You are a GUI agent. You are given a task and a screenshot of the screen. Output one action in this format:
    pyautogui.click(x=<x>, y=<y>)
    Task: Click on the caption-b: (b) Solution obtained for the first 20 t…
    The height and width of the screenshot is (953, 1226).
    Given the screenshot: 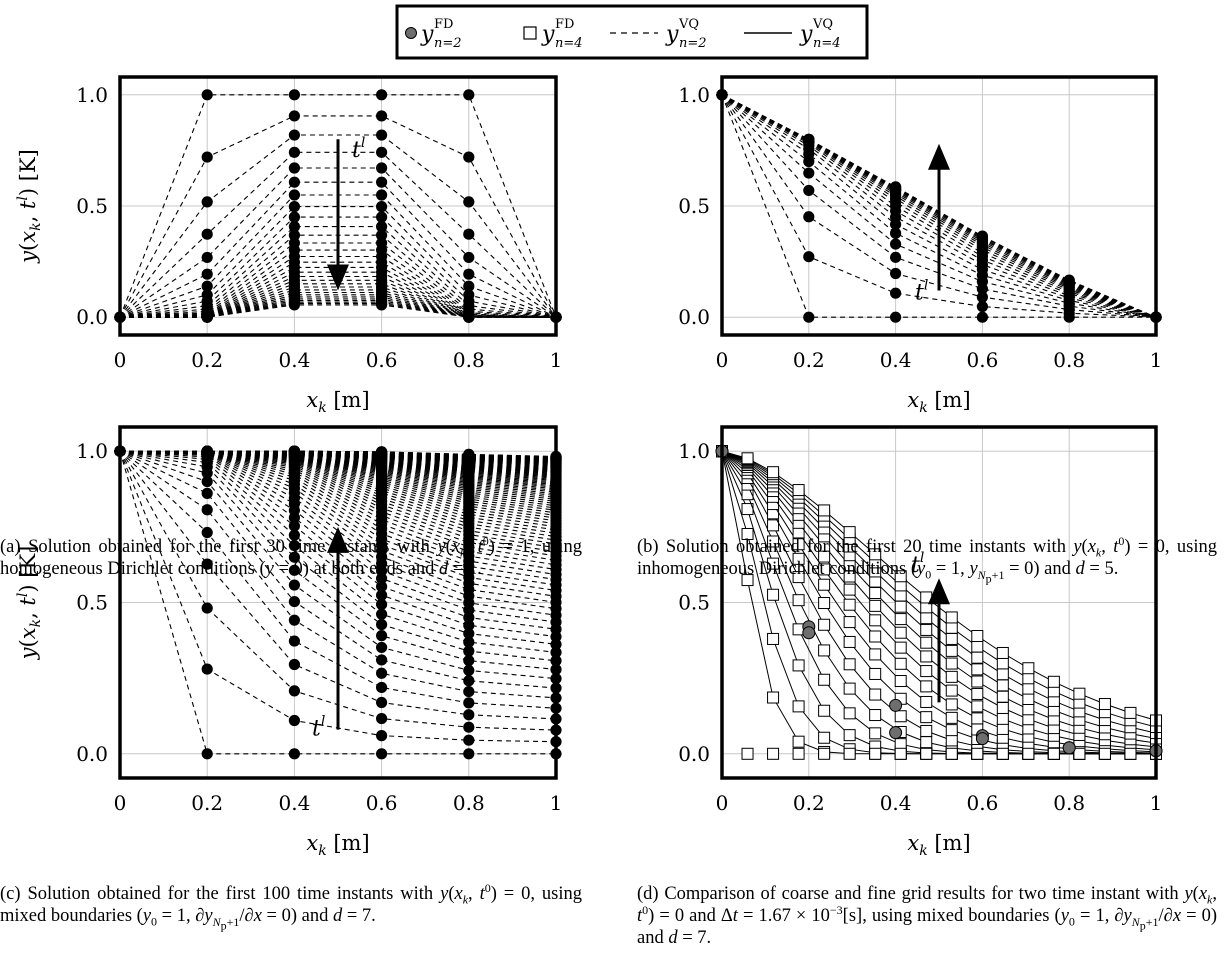 What is the action you would take?
    pyautogui.click(x=927, y=559)
    